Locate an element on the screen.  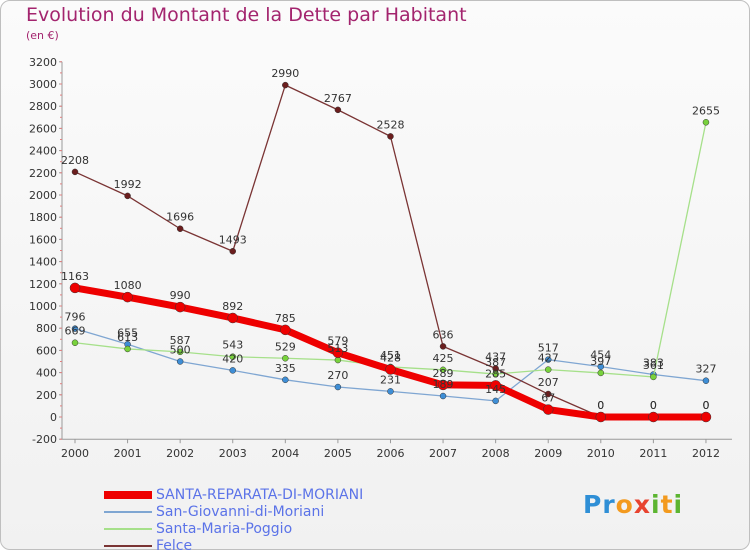
data-label: 383 is located at coordinates (653, 362).